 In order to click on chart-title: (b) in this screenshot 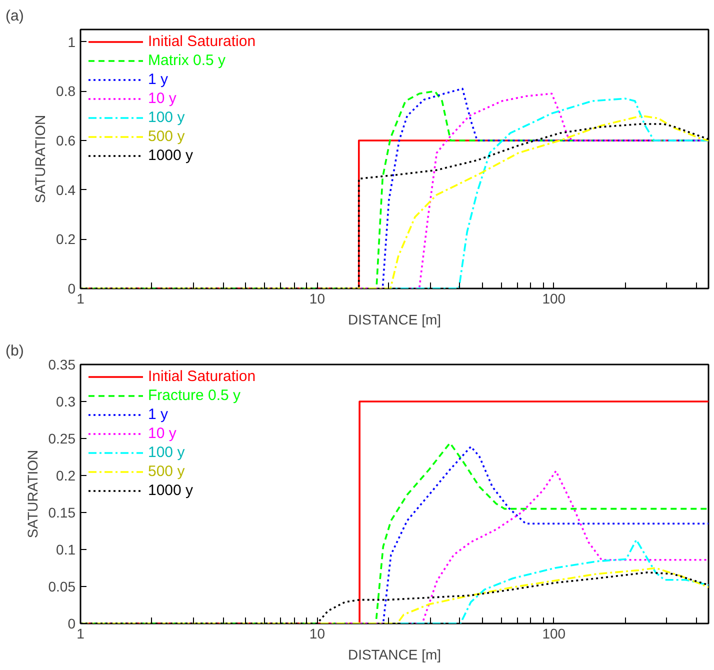, I will do `click(15, 351)`.